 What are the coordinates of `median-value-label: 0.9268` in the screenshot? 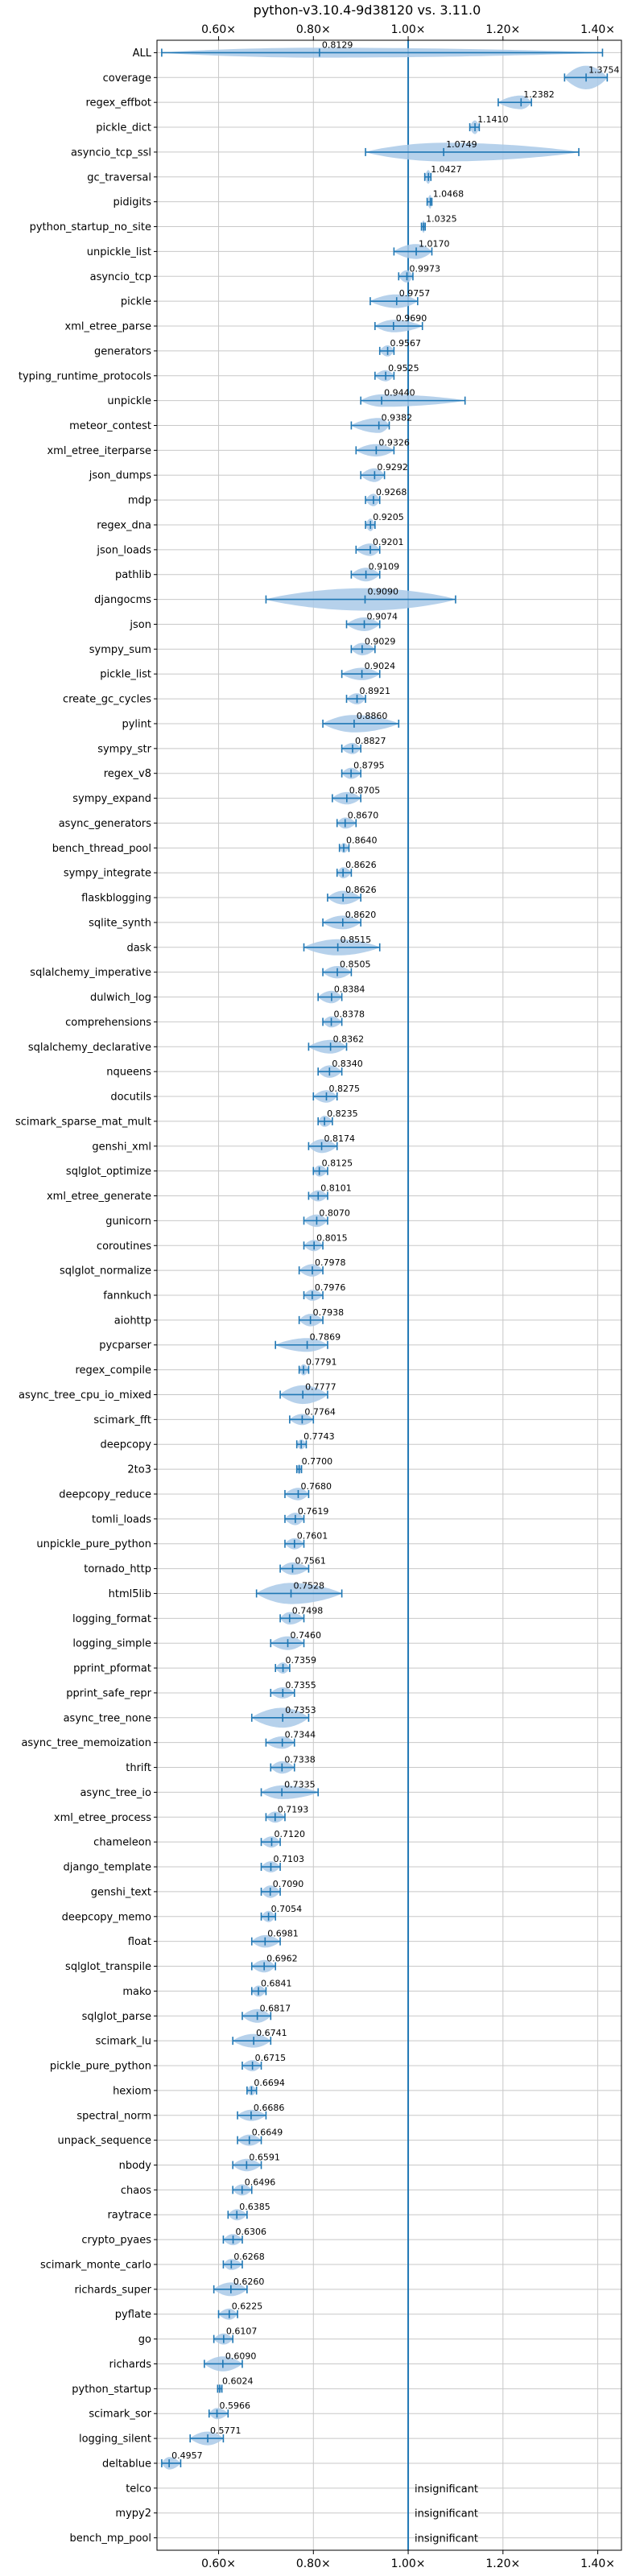 It's located at (391, 492).